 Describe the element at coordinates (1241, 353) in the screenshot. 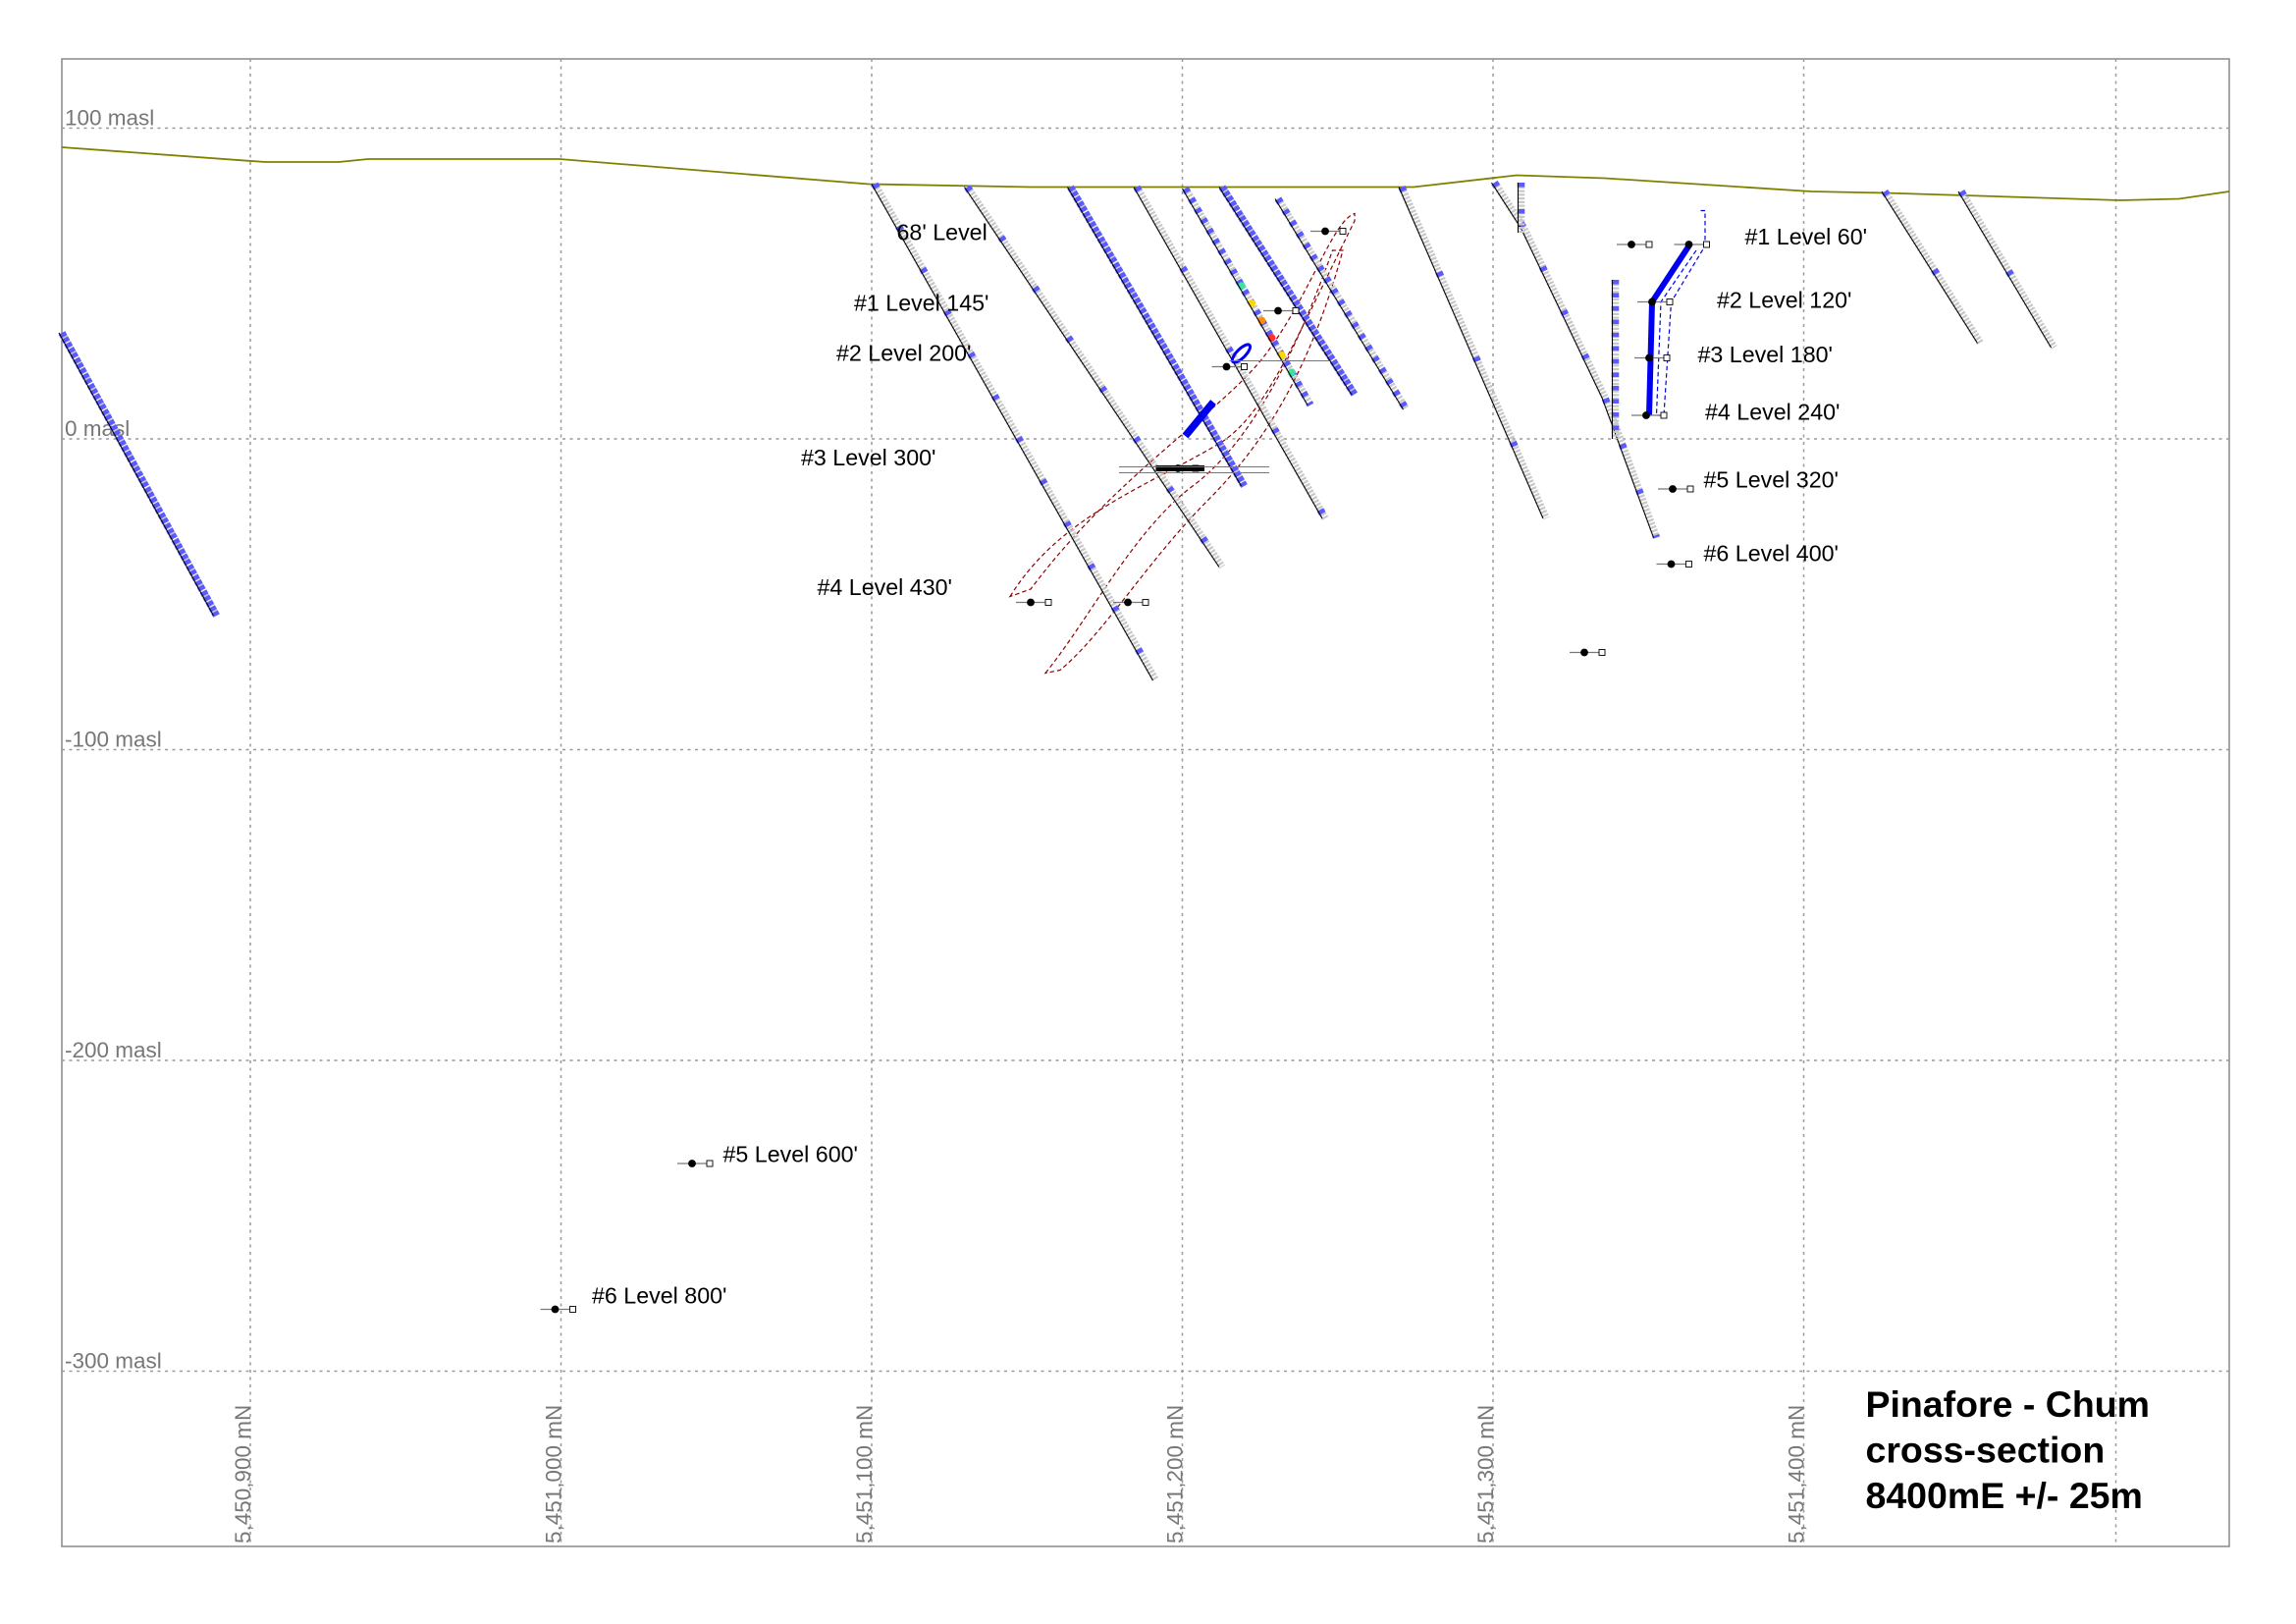

I see `stope-solid` at that location.